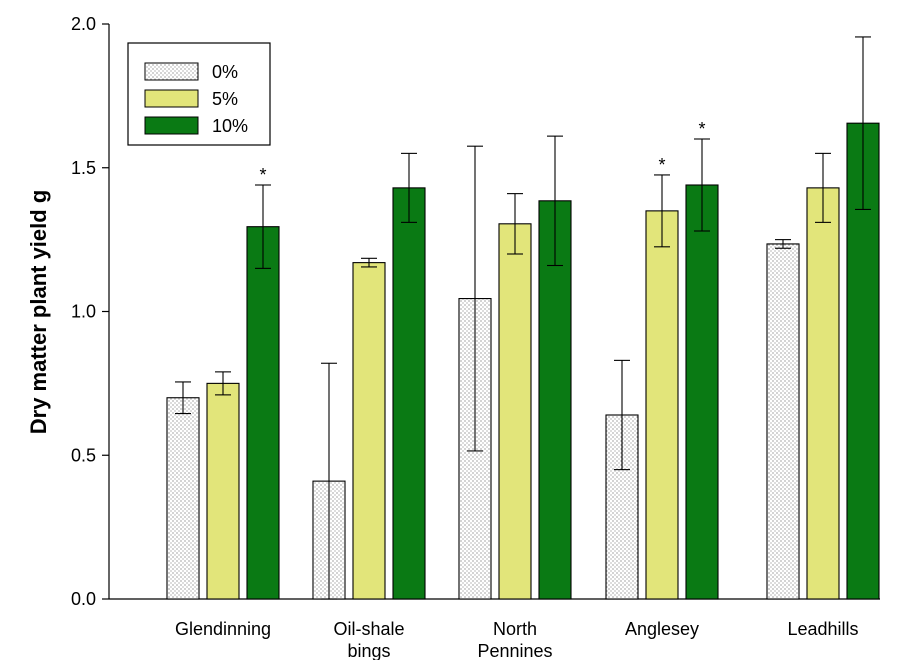 This screenshot has width=903, height=660. What do you see at coordinates (225, 72) in the screenshot?
I see `legend-label: 0%` at bounding box center [225, 72].